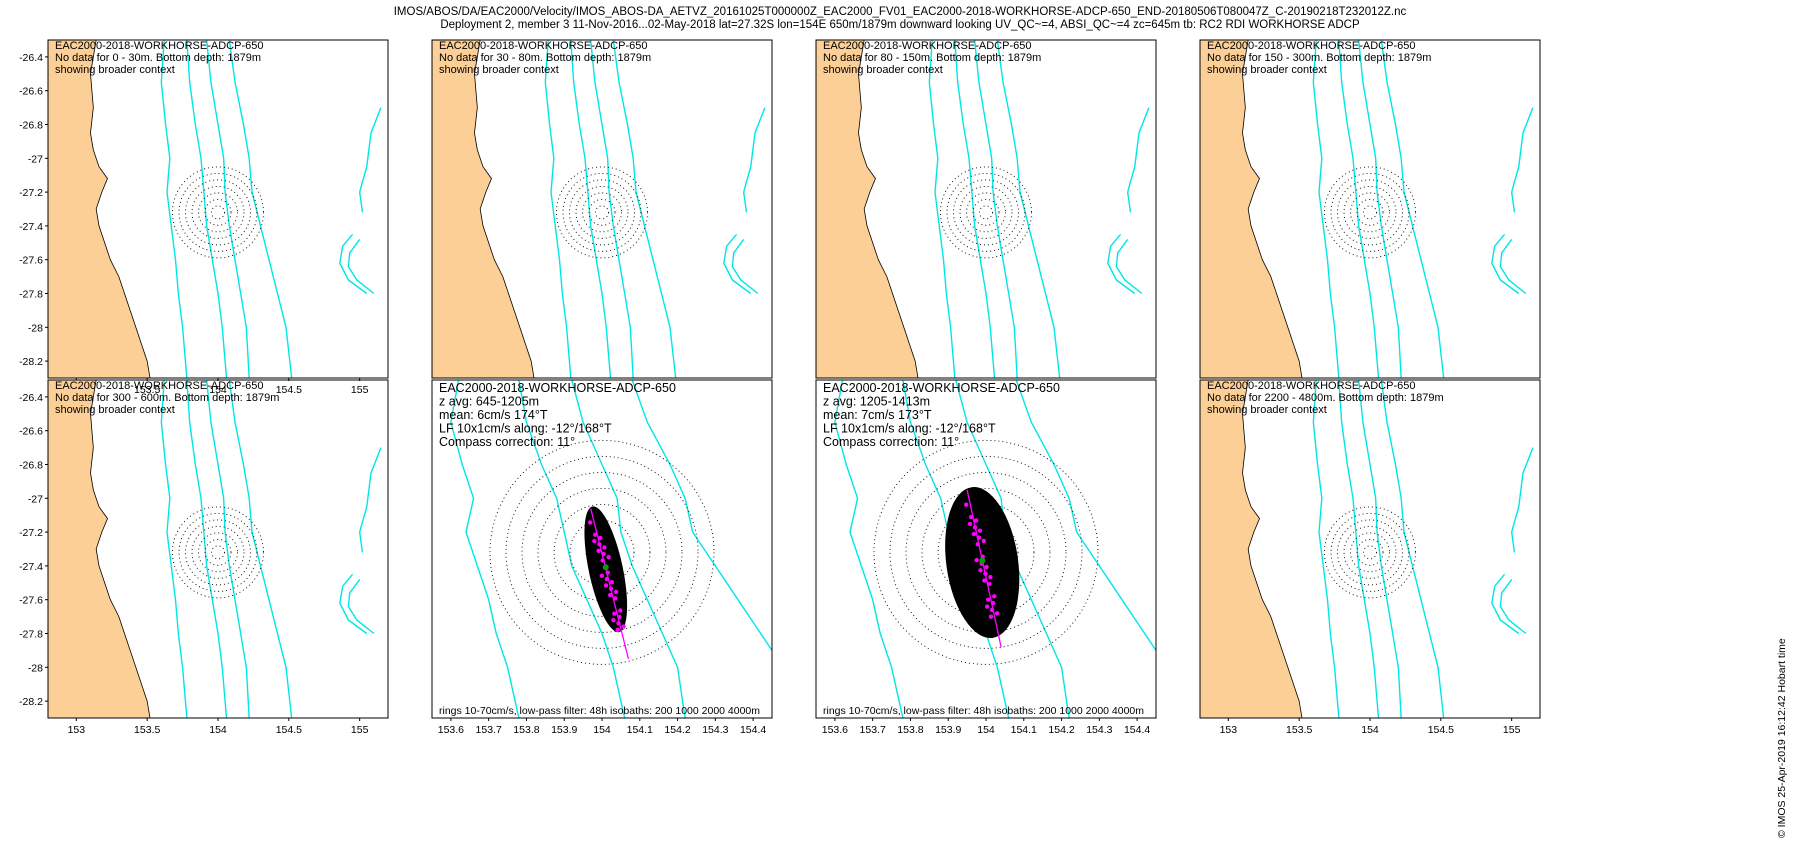 Image resolution: width=1800 pixels, height=850 pixels. I want to click on panel-2-map, so click(599, 209).